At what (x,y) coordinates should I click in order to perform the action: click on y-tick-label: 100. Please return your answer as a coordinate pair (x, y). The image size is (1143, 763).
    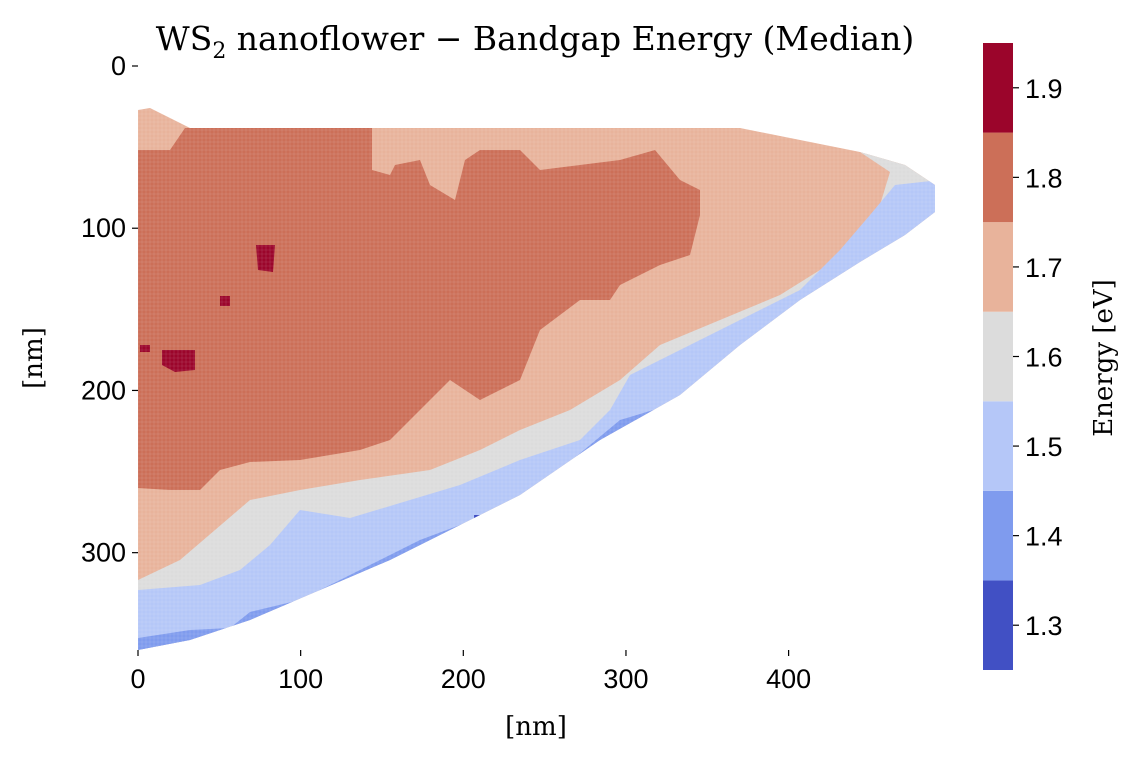
    Looking at the image, I should click on (103, 228).